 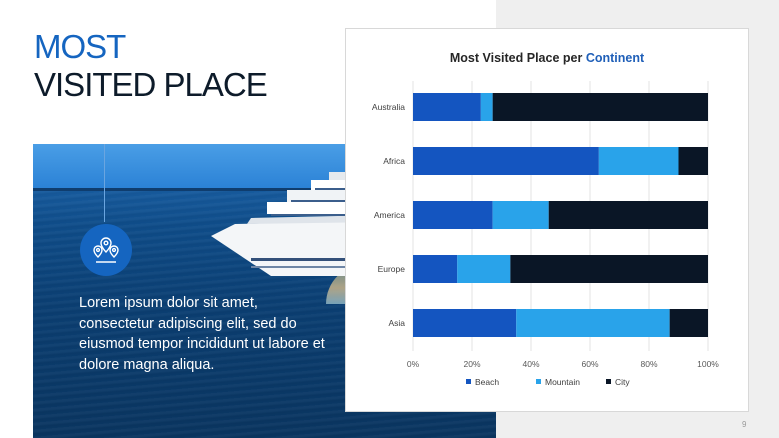 I want to click on slide-title: MOST VISITED PLACE, so click(x=151, y=65).